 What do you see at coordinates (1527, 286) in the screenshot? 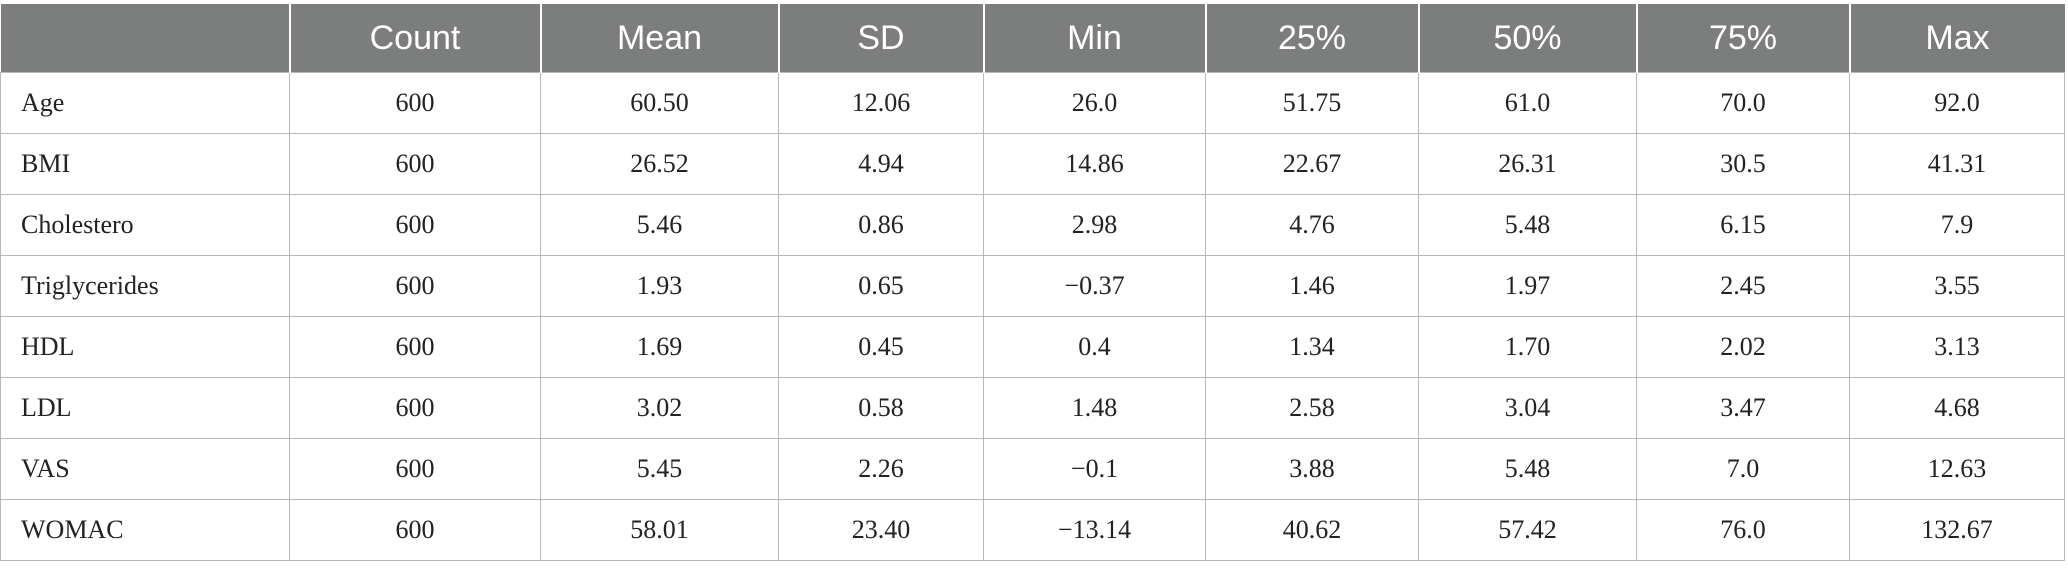
I see `table-cell: 1.97` at bounding box center [1527, 286].